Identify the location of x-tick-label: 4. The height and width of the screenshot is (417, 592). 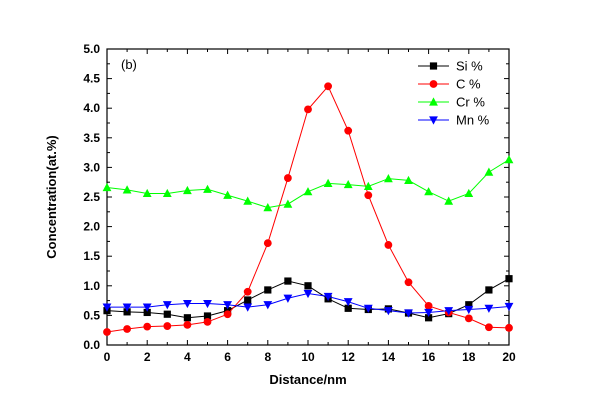
(187, 357).